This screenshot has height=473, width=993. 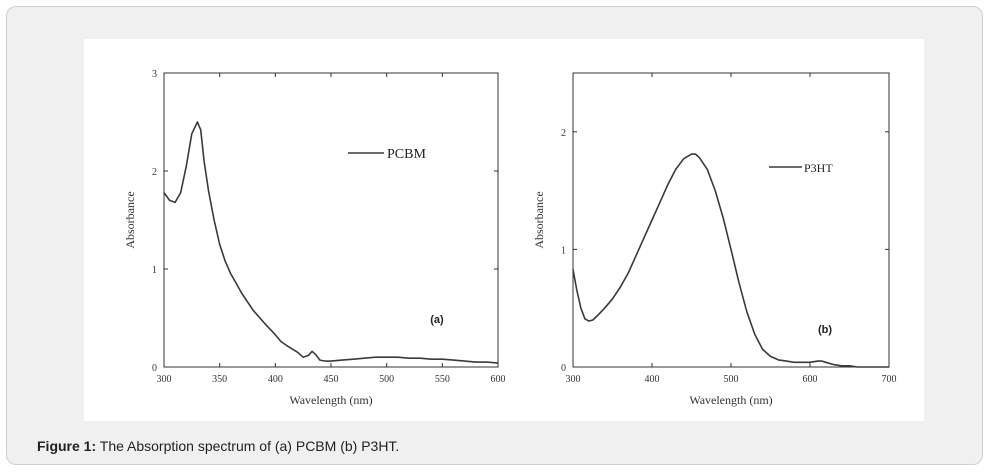 What do you see at coordinates (154, 172) in the screenshot?
I see `chart-a-y-tick-label: 2` at bounding box center [154, 172].